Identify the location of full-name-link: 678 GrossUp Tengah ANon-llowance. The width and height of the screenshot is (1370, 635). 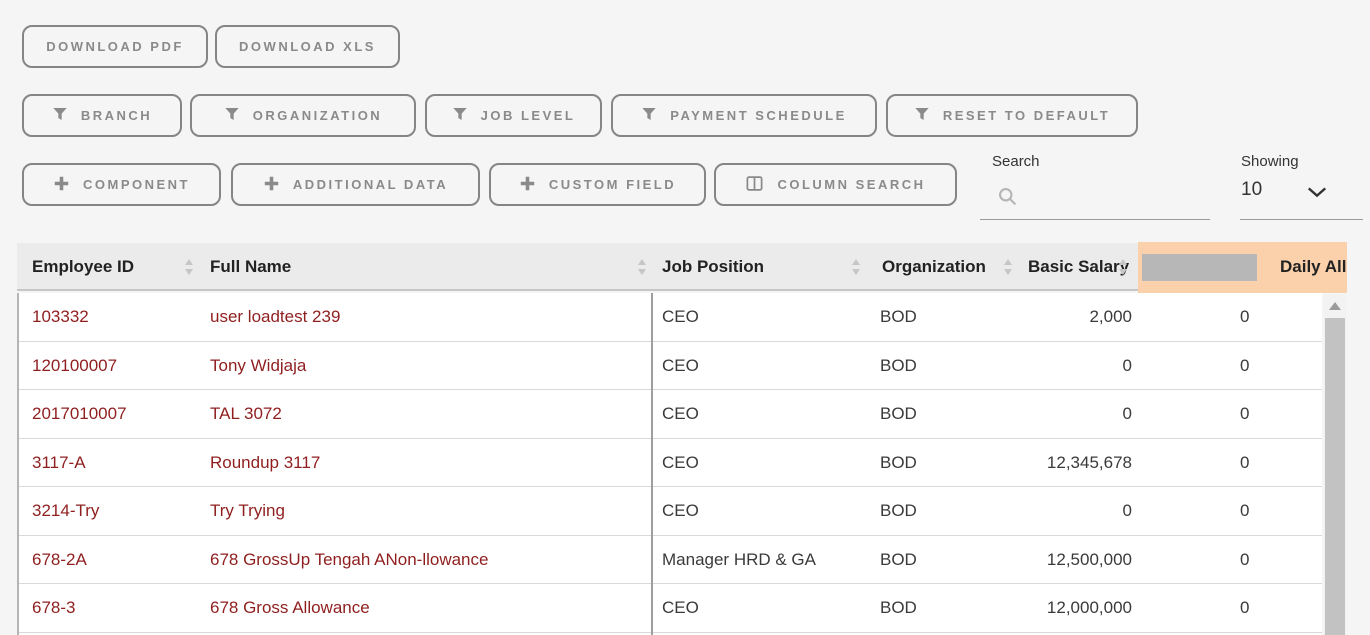
(349, 559).